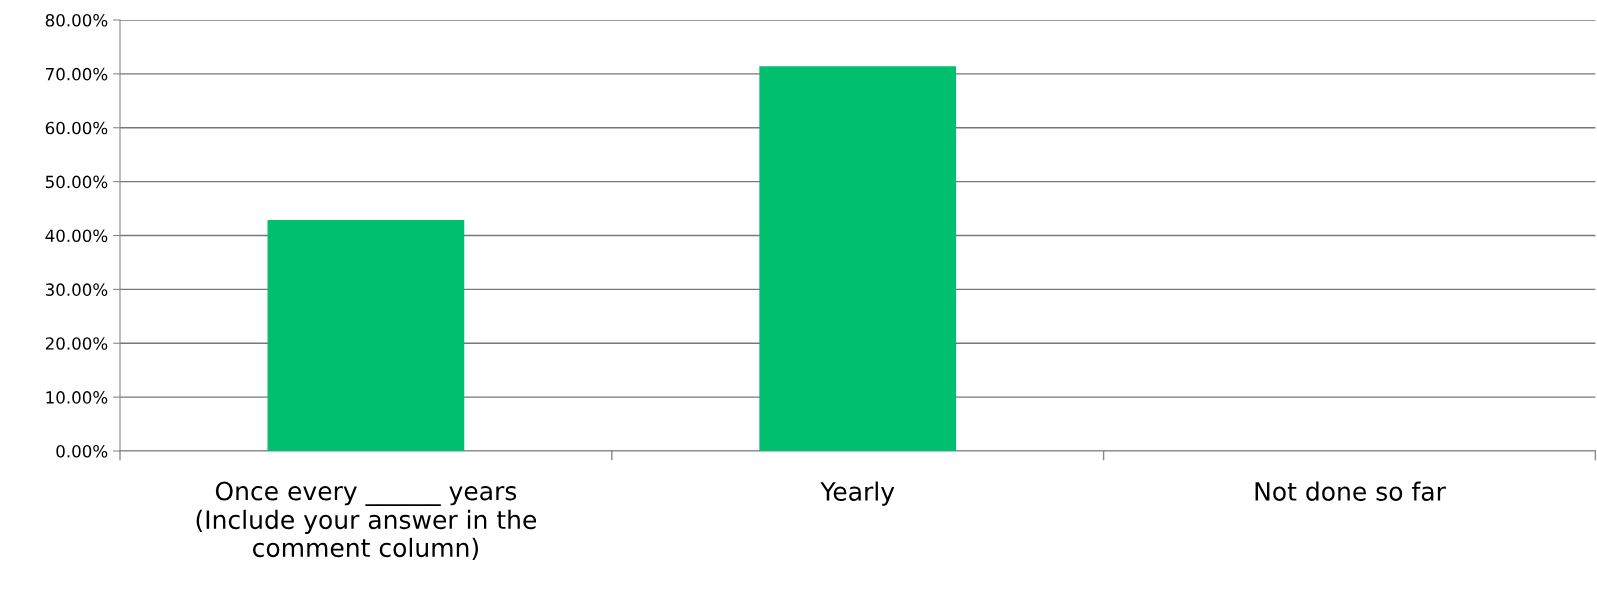 This screenshot has width=1597, height=608. Describe the element at coordinates (76, 343) in the screenshot. I see `y-tick-label: 20.00%` at that location.